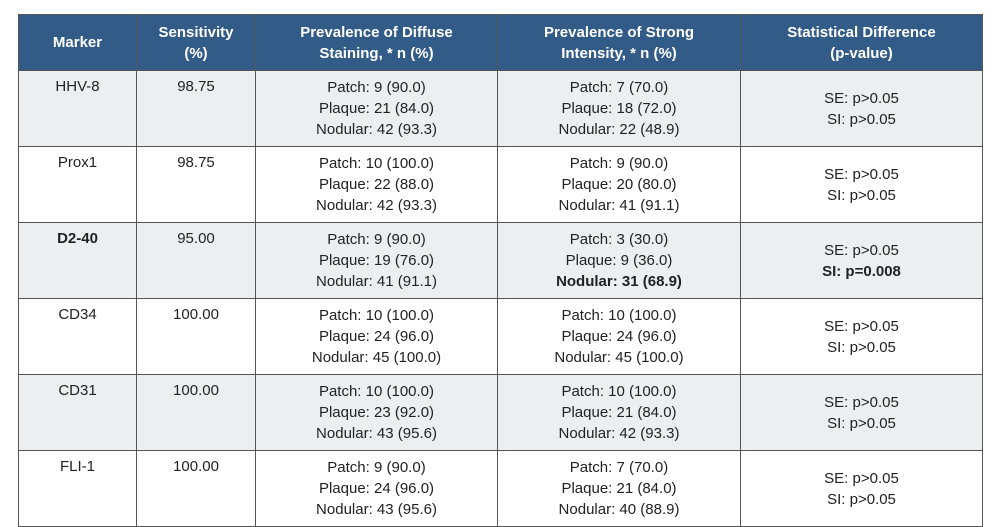 This screenshot has width=1000, height=527. Describe the element at coordinates (861, 260) in the screenshot. I see `difference-cell: SE: p>0.05 SI: p=0.008` at that location.